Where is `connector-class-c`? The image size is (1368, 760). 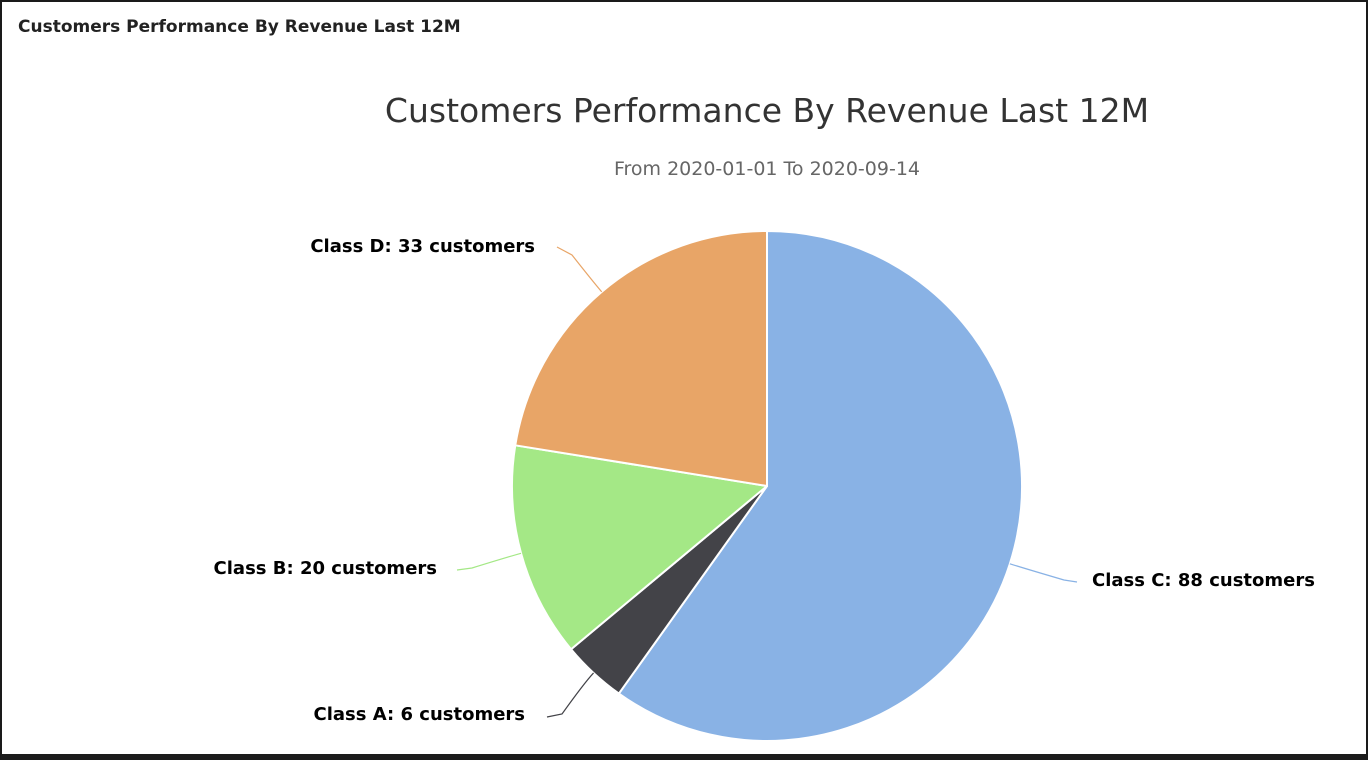
connector-class-c is located at coordinates (1043, 573).